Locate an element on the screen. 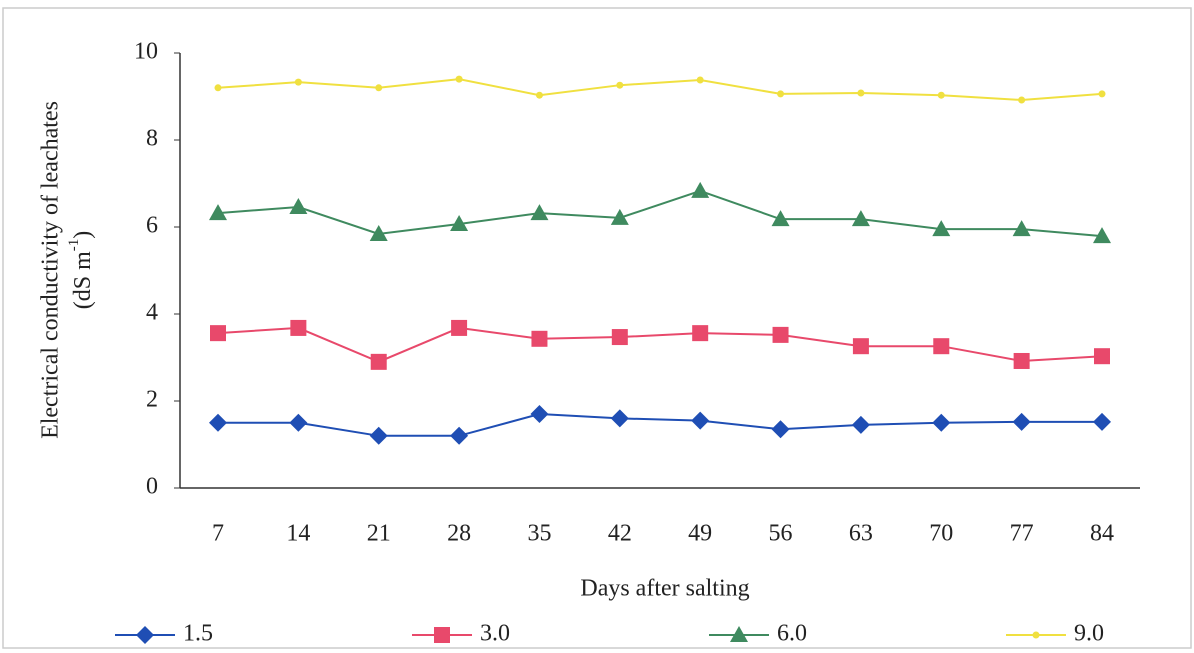 This screenshot has width=1194, height=653. x-tick-label: 35 is located at coordinates (539, 534).